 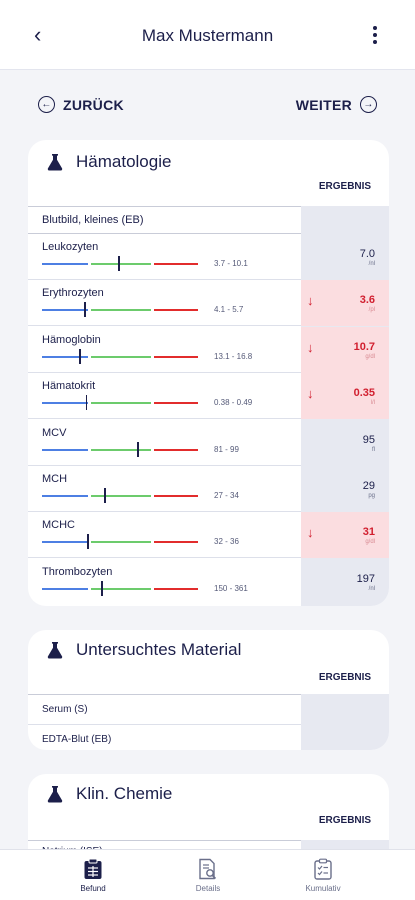 What do you see at coordinates (233, 403) in the screenshot?
I see `reference-range: 0.38 - 0.49` at bounding box center [233, 403].